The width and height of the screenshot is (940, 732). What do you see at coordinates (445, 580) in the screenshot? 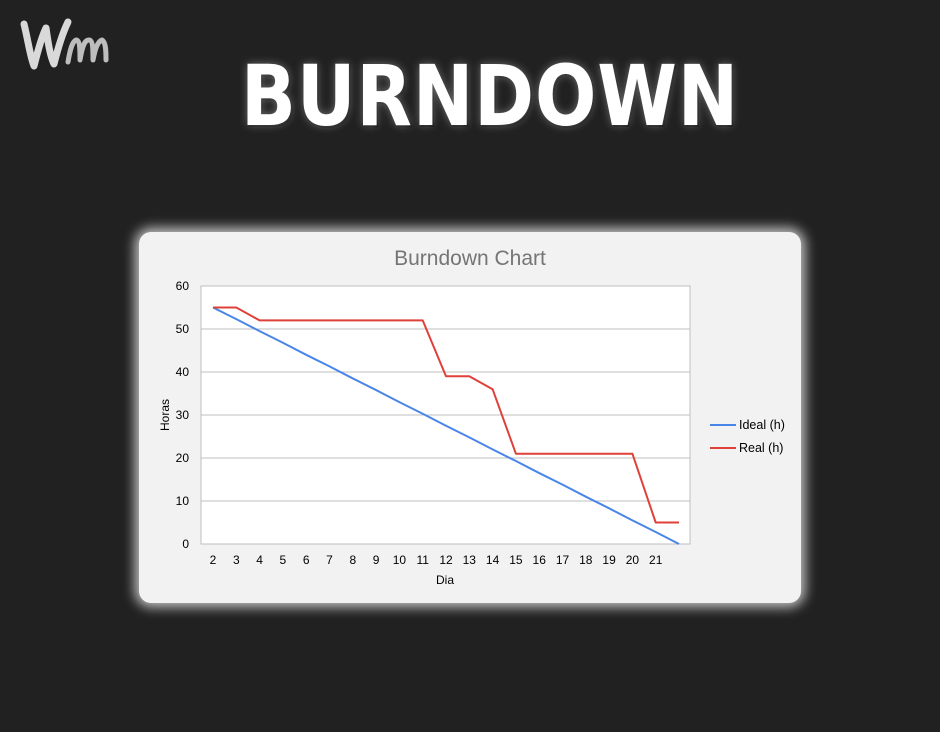
I see `x-axis-title: Dia` at bounding box center [445, 580].